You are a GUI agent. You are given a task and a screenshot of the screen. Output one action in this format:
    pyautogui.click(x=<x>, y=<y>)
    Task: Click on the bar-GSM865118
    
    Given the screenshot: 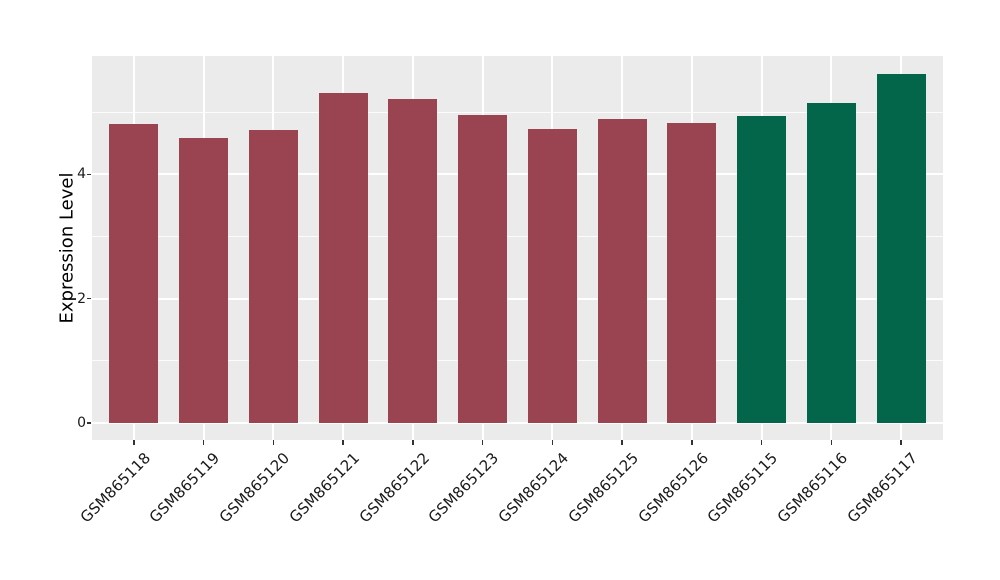 What is the action you would take?
    pyautogui.click(x=134, y=273)
    